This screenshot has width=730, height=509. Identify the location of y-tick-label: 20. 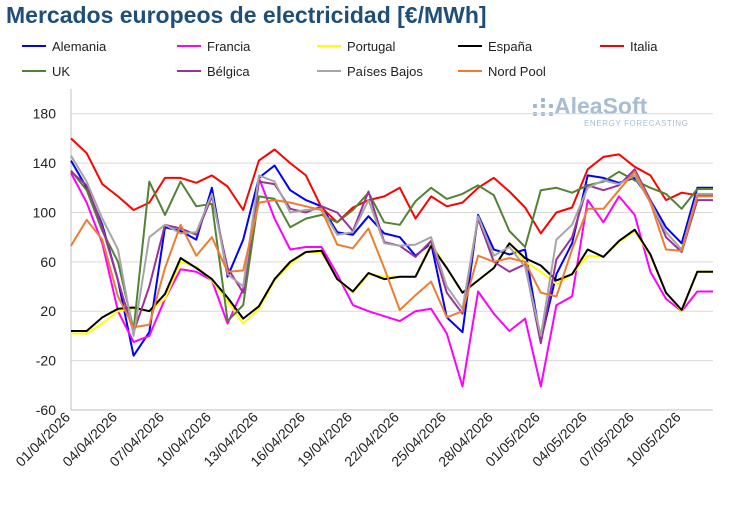
(48, 311).